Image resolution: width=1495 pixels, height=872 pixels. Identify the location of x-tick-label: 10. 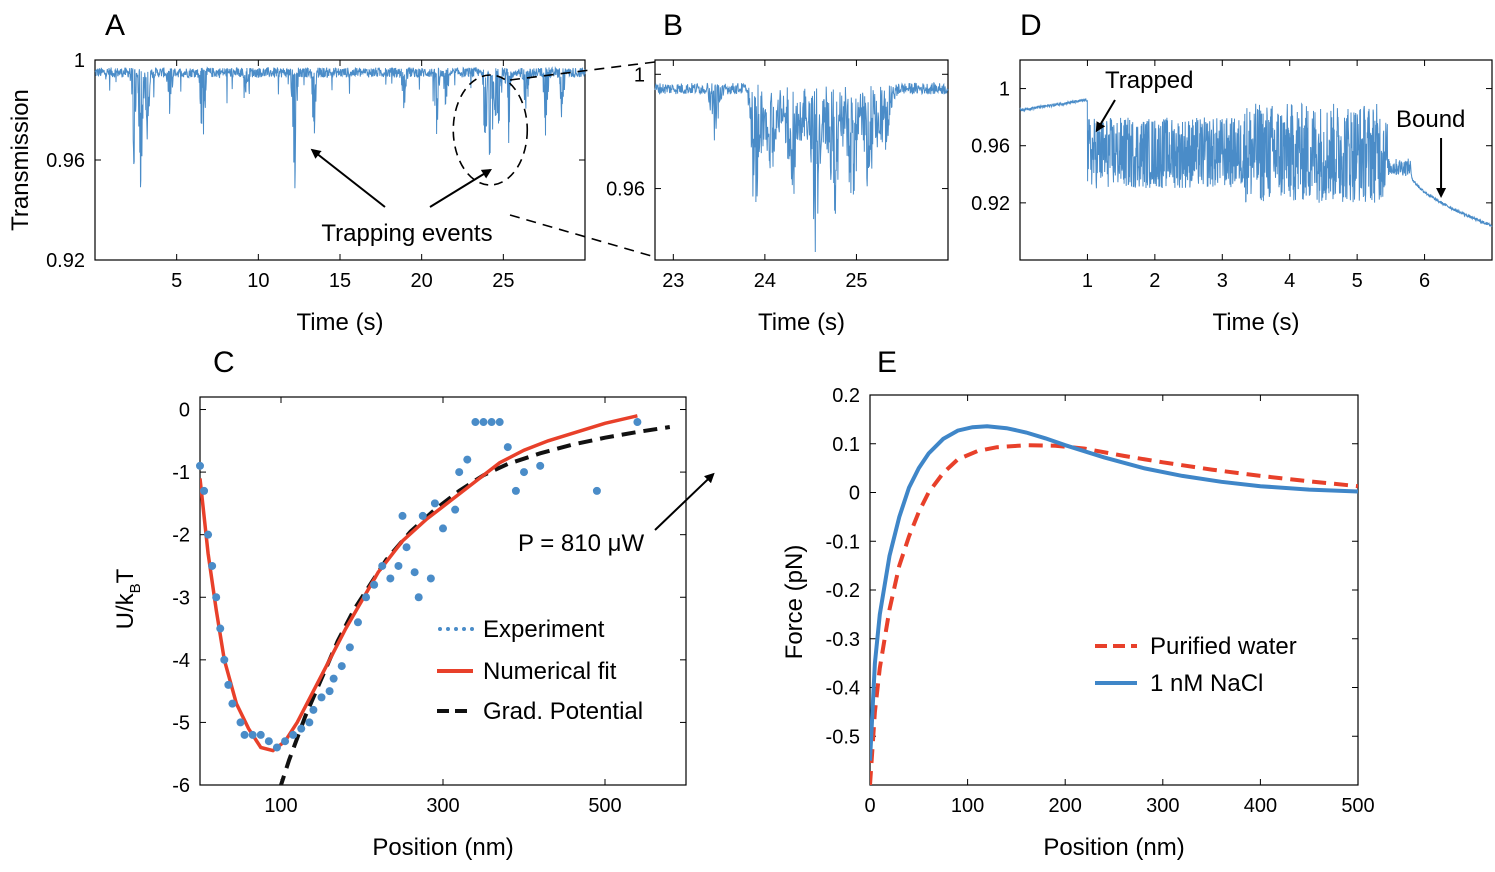
(258, 281).